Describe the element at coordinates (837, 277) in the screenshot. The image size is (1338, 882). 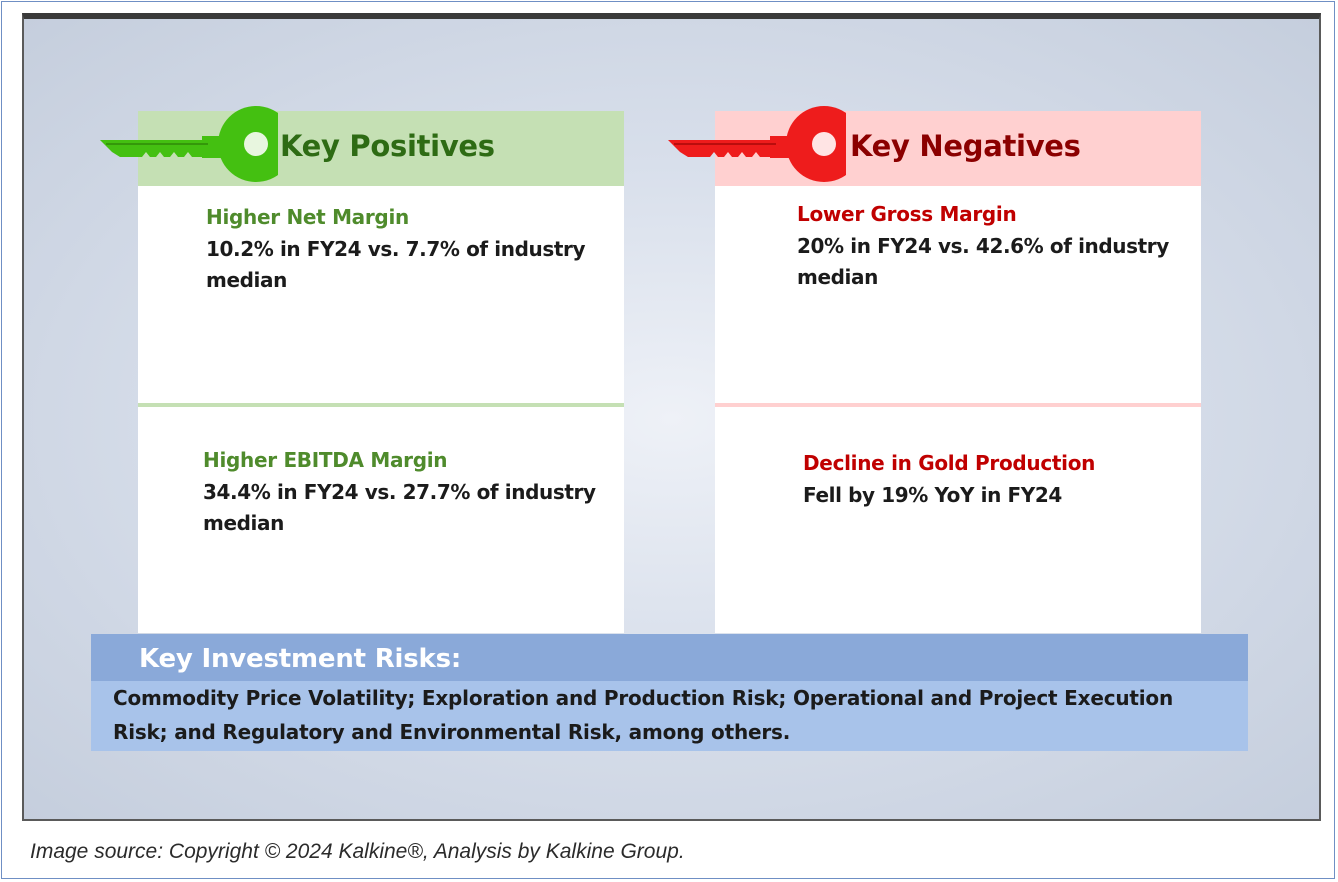
I see `negative-item-text-line: median` at that location.